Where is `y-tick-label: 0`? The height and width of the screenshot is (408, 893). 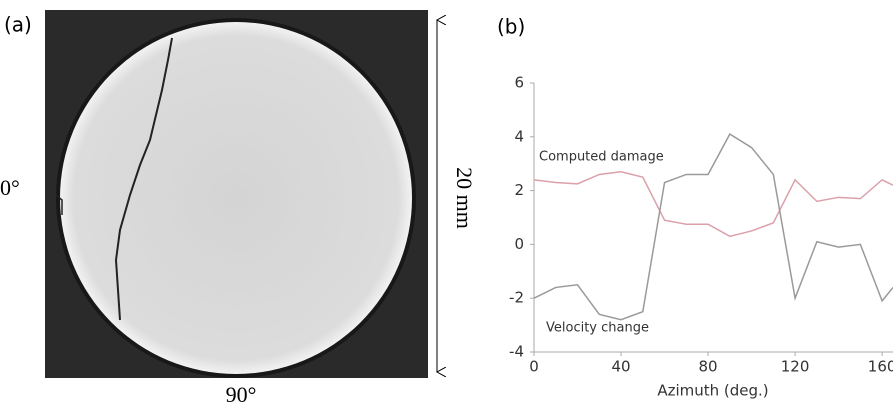
y-tick-label: 0 is located at coordinates (519, 244).